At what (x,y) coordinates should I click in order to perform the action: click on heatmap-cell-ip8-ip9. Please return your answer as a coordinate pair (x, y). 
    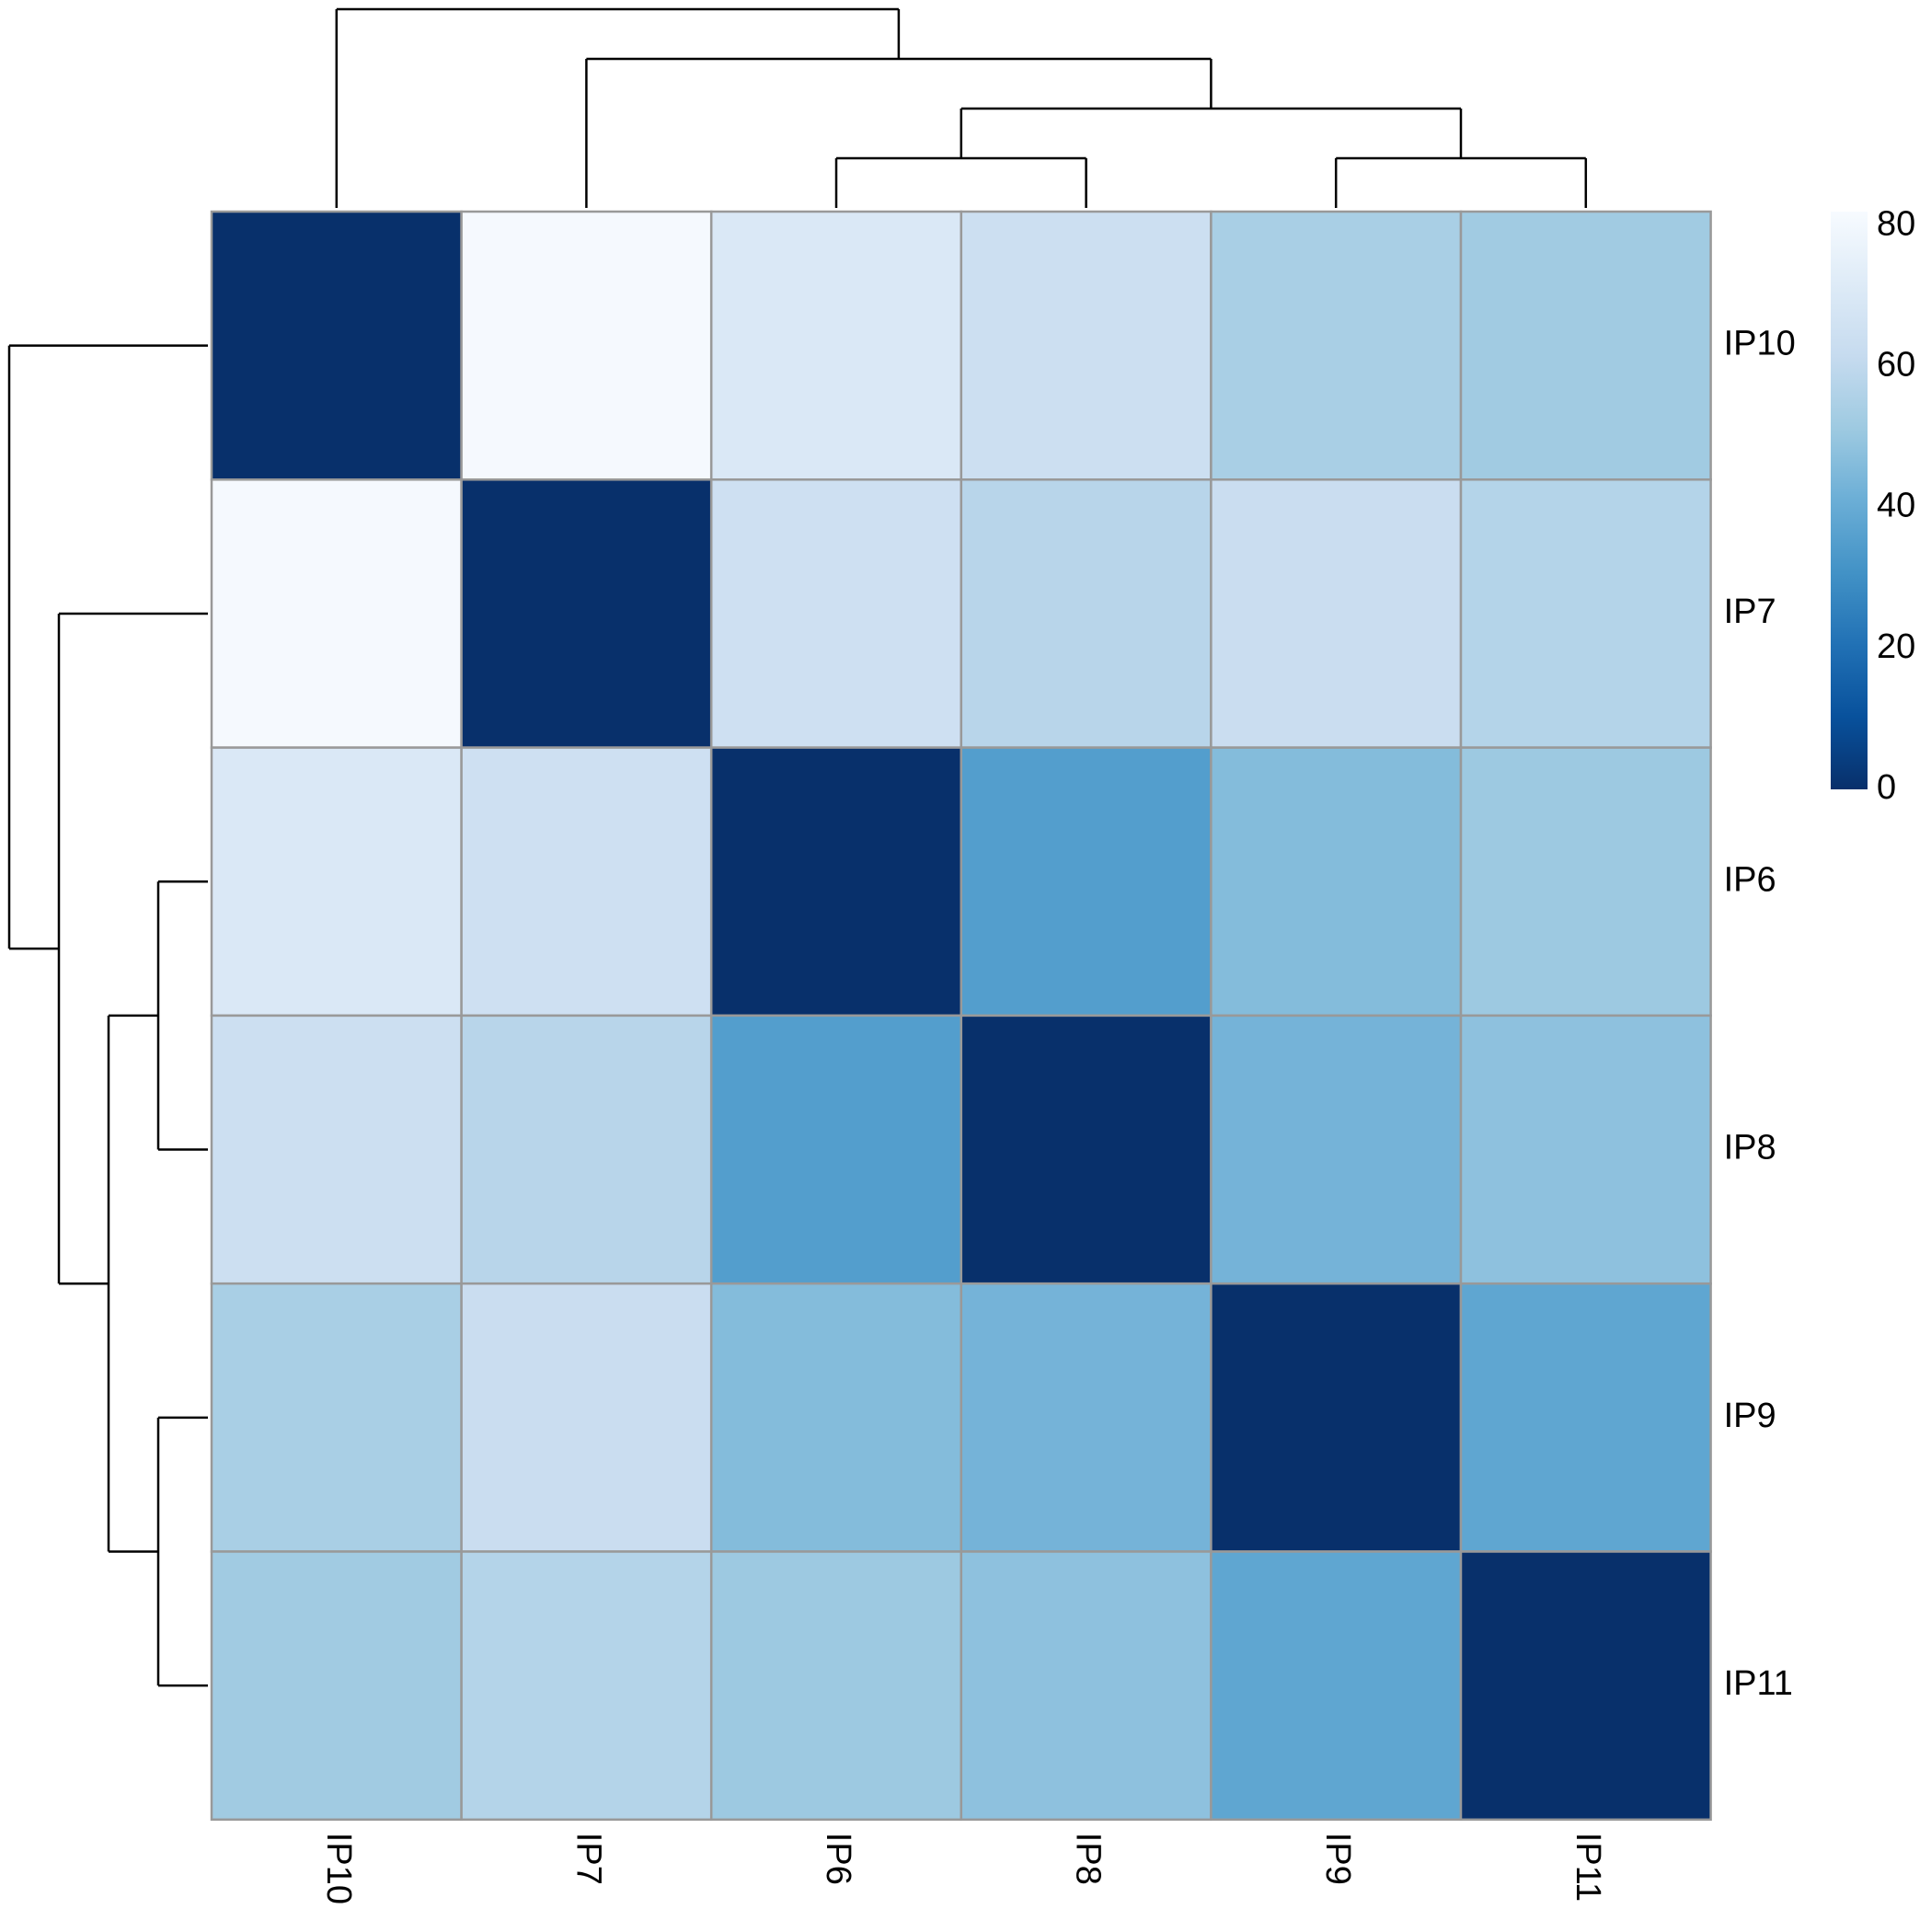
    Looking at the image, I should click on (1336, 1149).